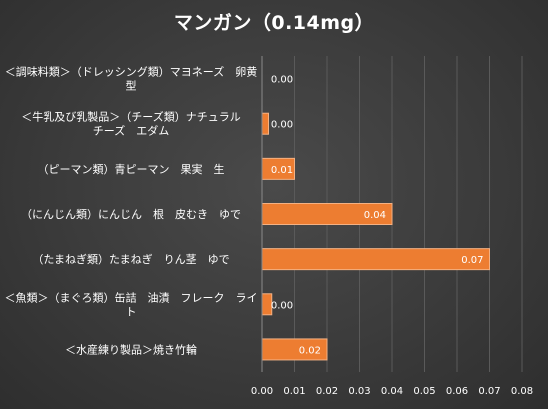 This screenshot has width=548, height=409. I want to click on chart-title: マンガン（0.14mg）, so click(274, 23).